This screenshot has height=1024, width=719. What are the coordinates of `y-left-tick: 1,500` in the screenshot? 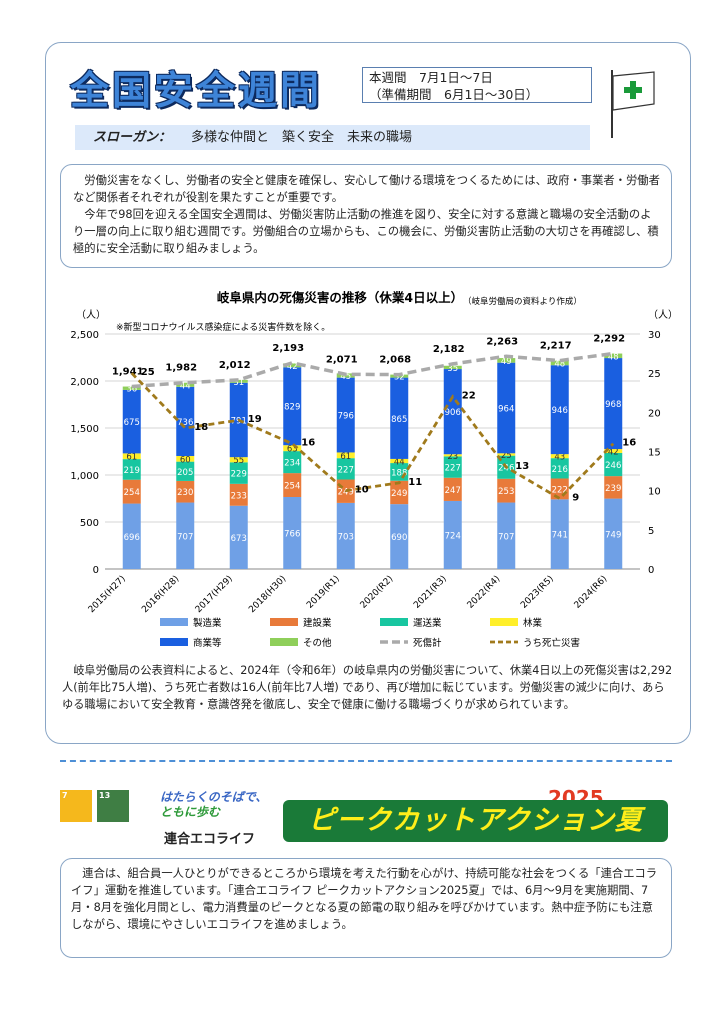 It's located at (84, 429).